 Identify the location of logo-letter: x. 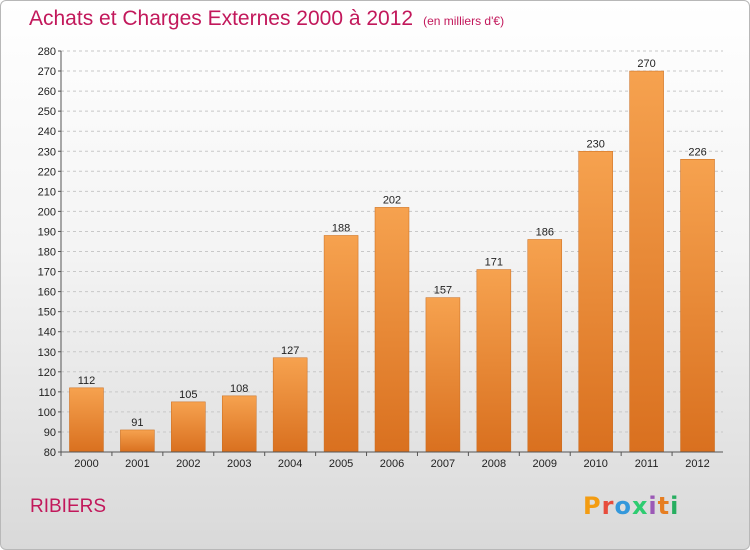
(640, 506).